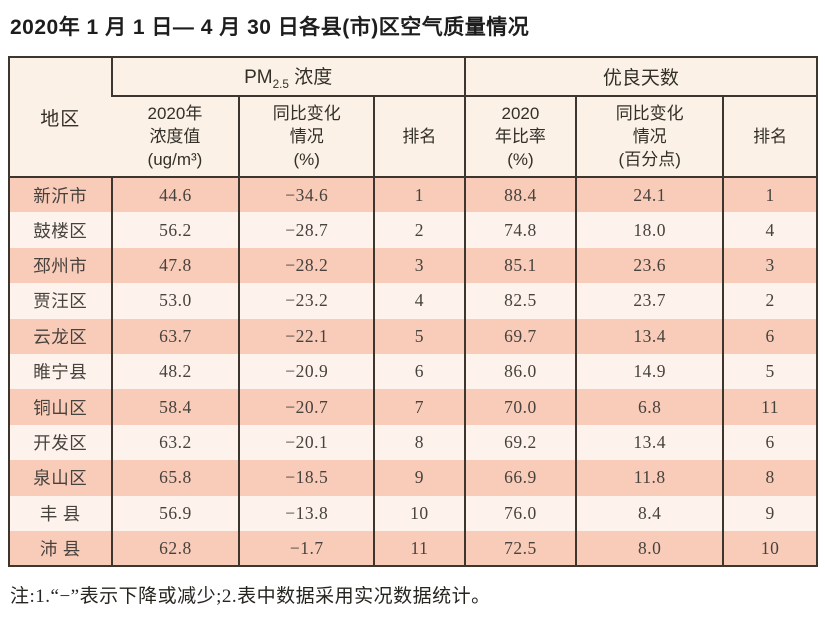  Describe the element at coordinates (520, 478) in the screenshot. I see `days-rate-cell: 66.9` at that location.